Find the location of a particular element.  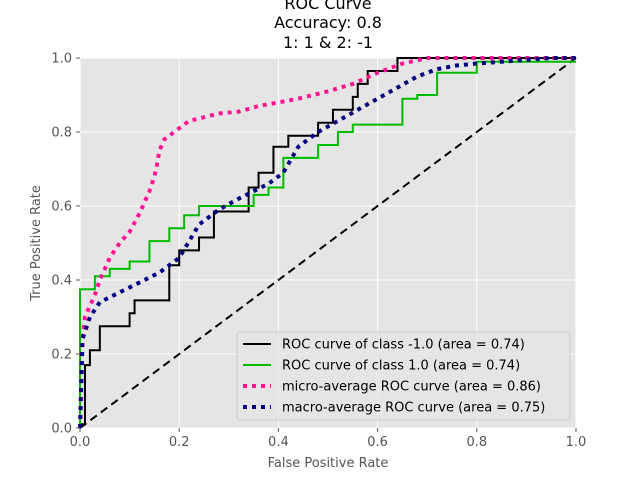

chart-title: ROC Curve Accuracy: 0.8 1: 1 & 2: -1 is located at coordinates (328, 26).